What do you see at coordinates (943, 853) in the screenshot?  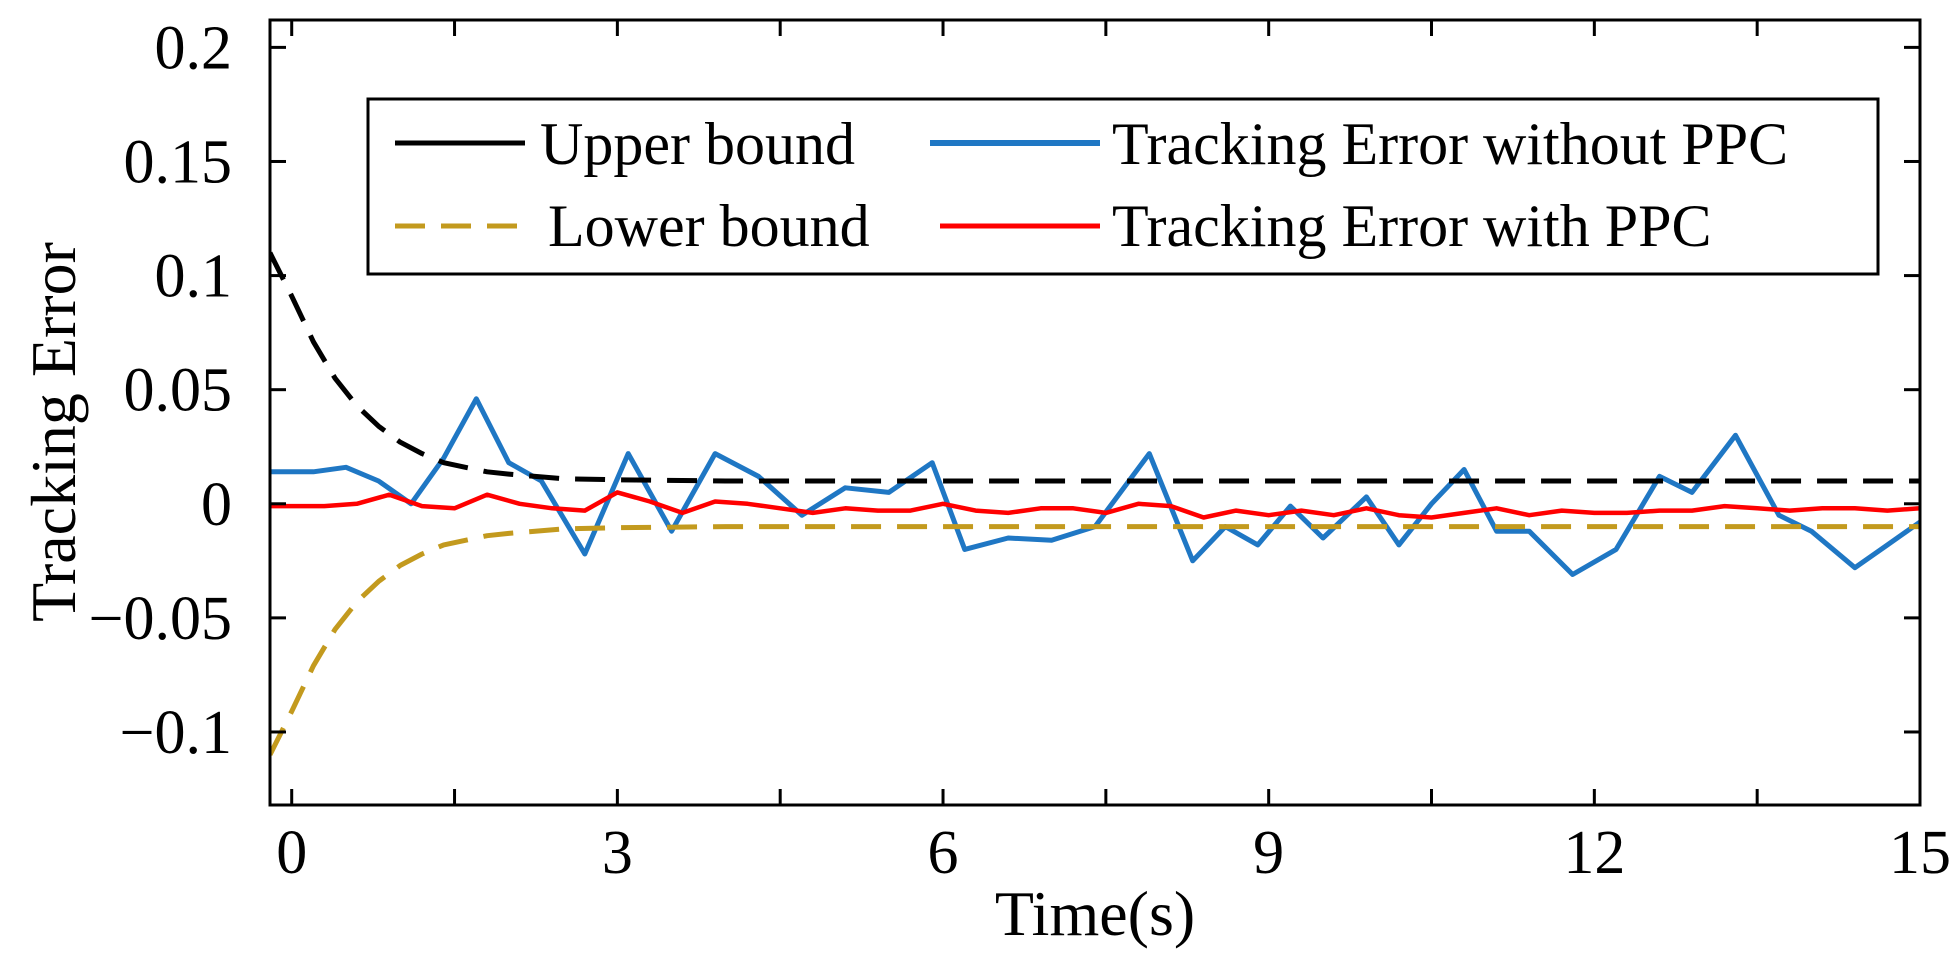 I see `x-tick-label: 6` at bounding box center [943, 853].